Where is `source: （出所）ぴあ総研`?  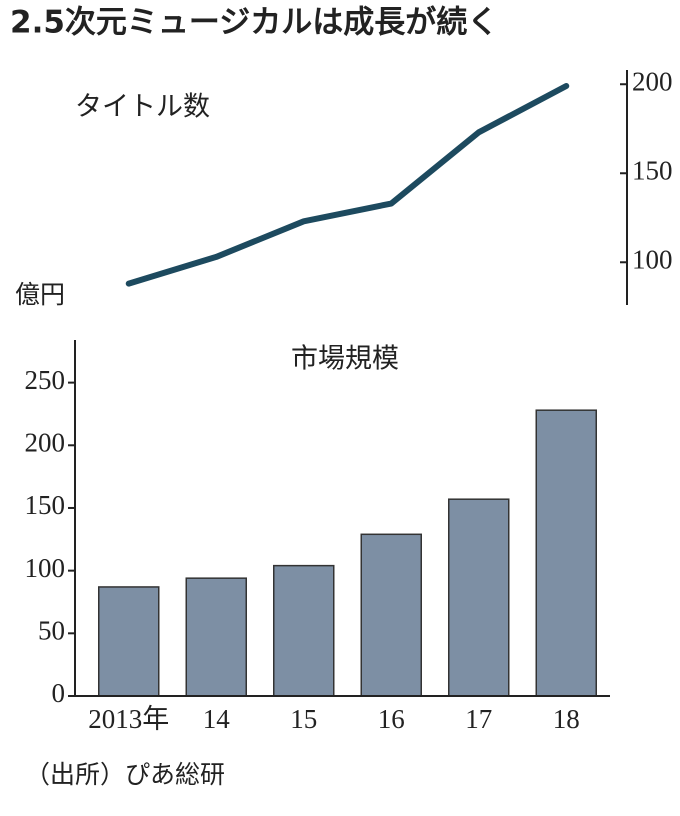
source: （出所）ぴあ総研 is located at coordinates (125, 774).